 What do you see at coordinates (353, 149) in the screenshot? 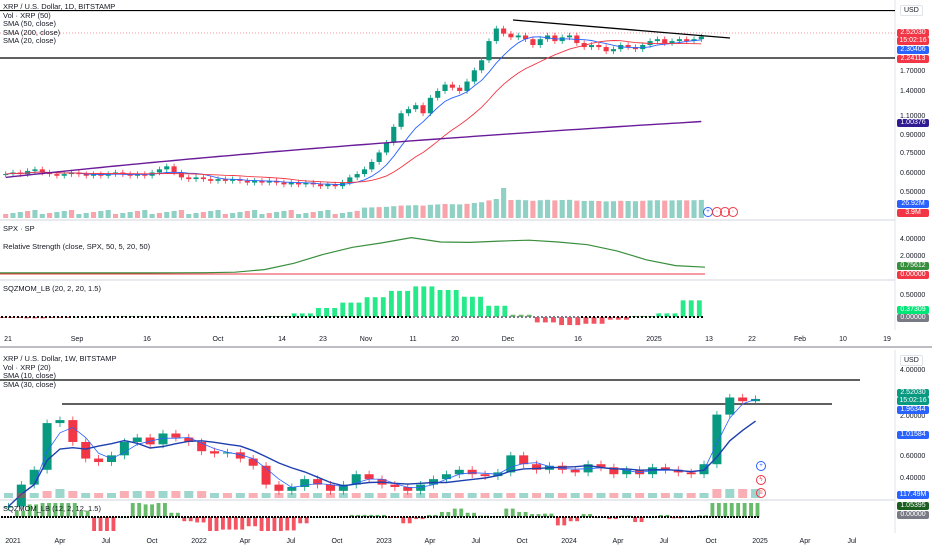
I see `sma-20-line` at bounding box center [353, 149].